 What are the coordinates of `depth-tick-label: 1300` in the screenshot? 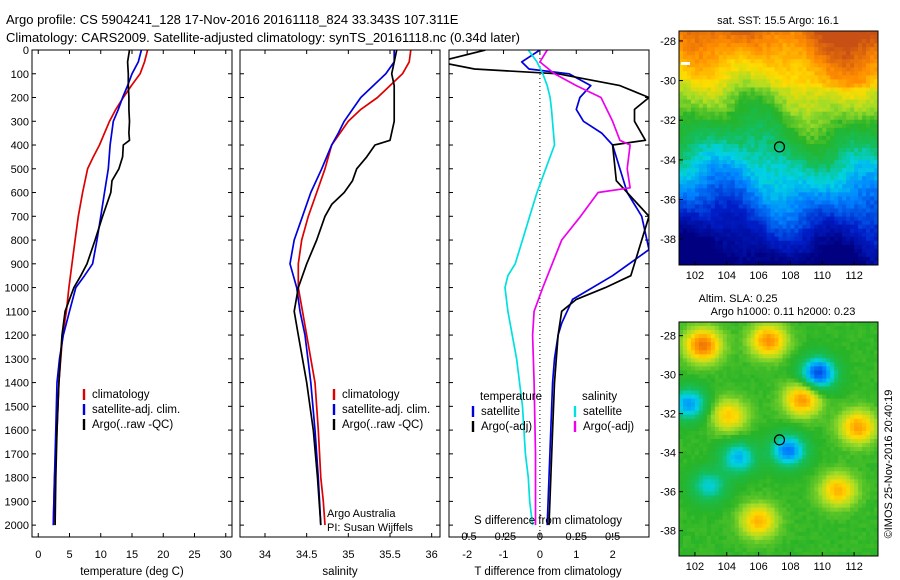 It's located at (17, 360).